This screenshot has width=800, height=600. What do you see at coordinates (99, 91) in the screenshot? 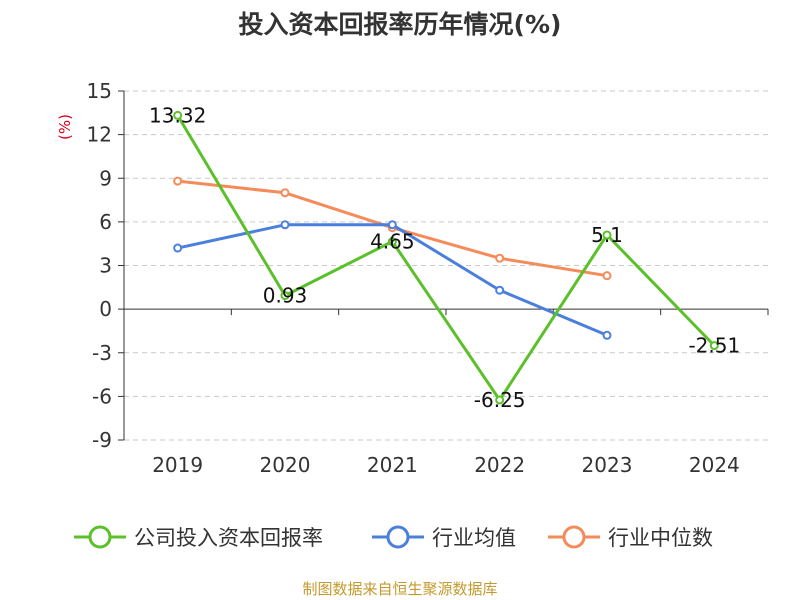
I see `y-tick-label: 15` at bounding box center [99, 91].